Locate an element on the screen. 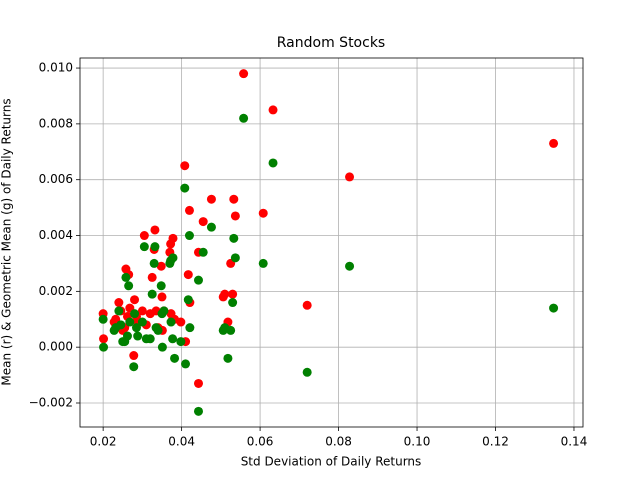 Image resolution: width=640 pixels, height=480 pixels. x-tick-label: 0.10 is located at coordinates (417, 442).